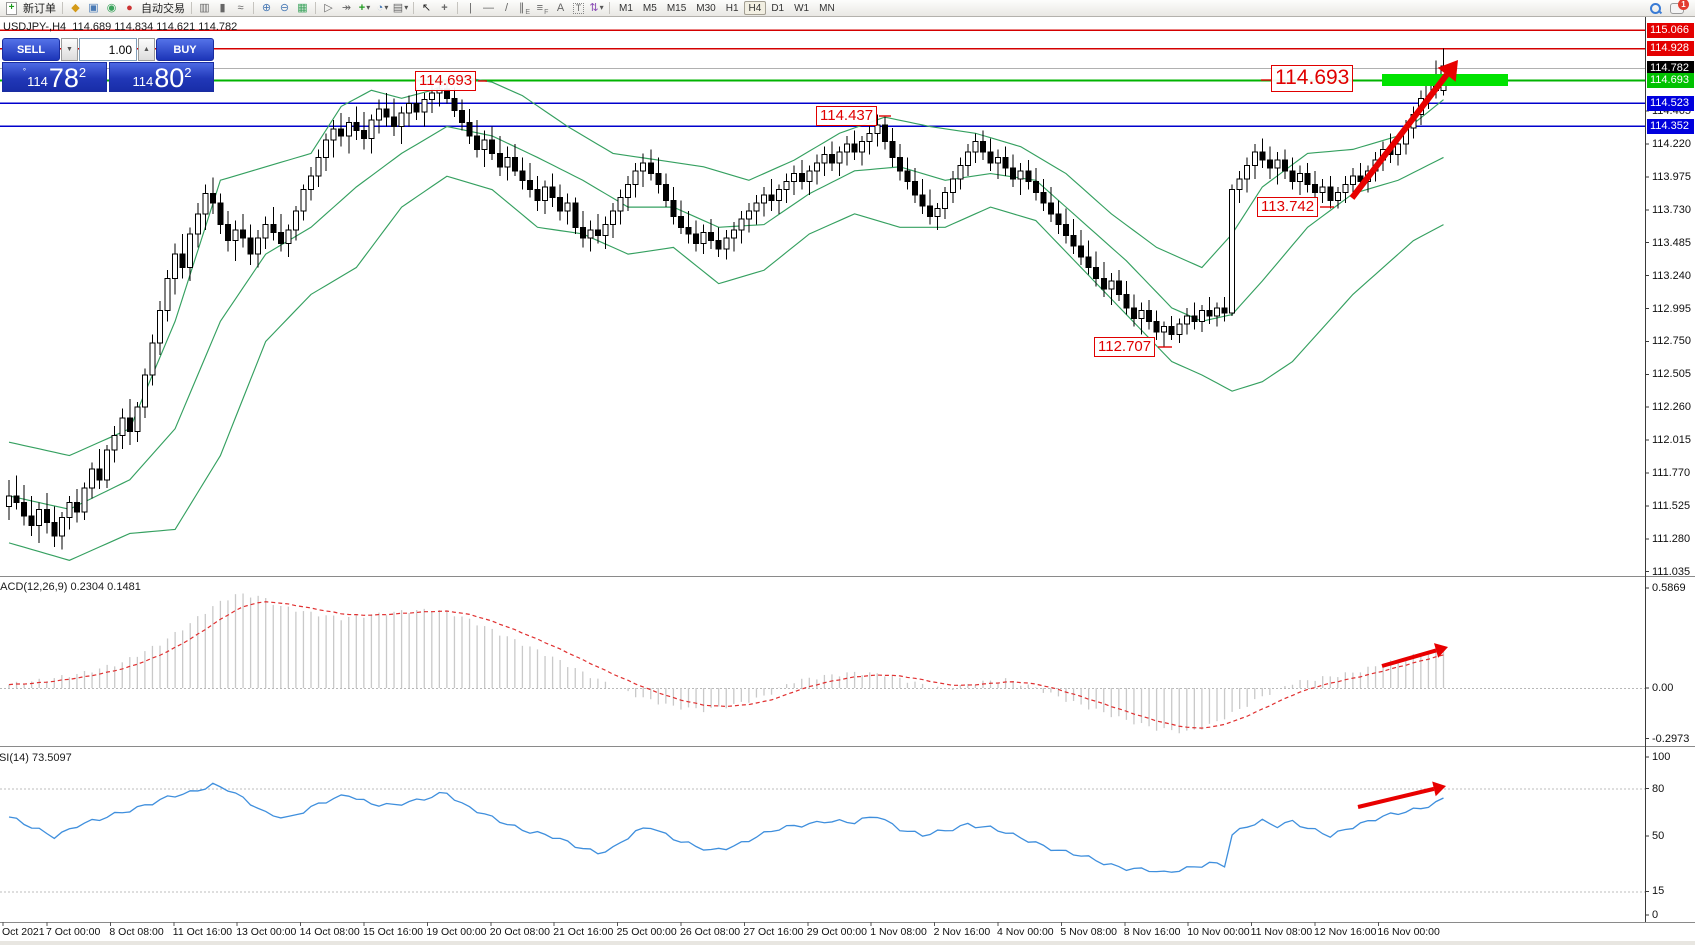  Describe the element at coordinates (1663, 688) in the screenshot. I see `macd-axis-tick: 0.00` at that location.